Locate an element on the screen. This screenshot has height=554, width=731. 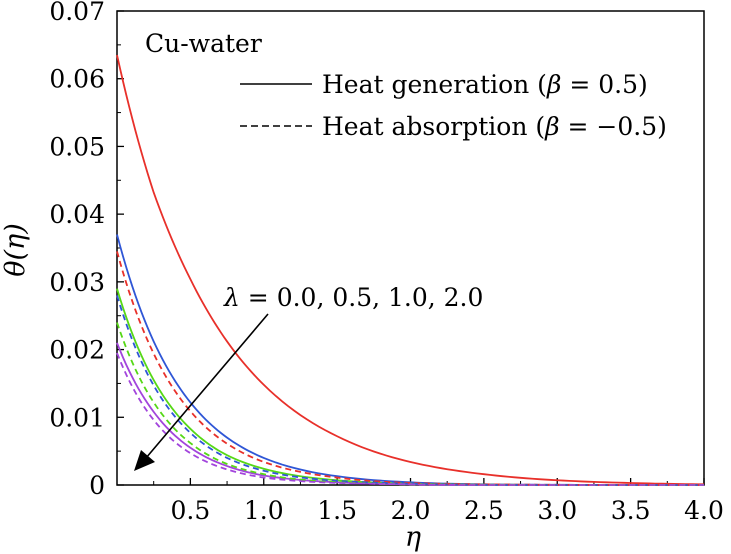
legend-dashed-label: Heat absorption (β = −0.5) is located at coordinates (494, 126).